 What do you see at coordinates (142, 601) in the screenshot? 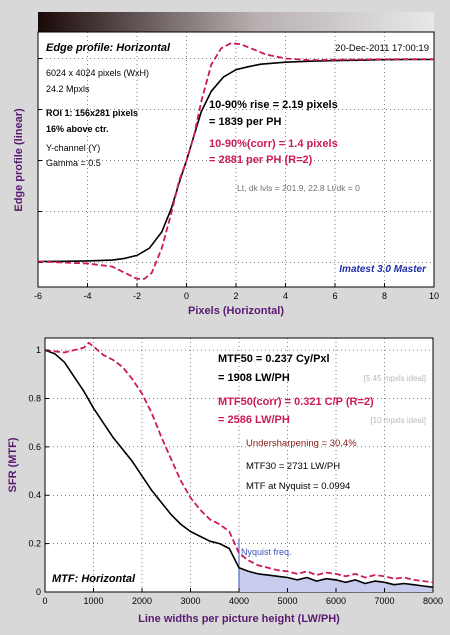
I see `mtf-x-tick-label: 2000` at bounding box center [142, 601].